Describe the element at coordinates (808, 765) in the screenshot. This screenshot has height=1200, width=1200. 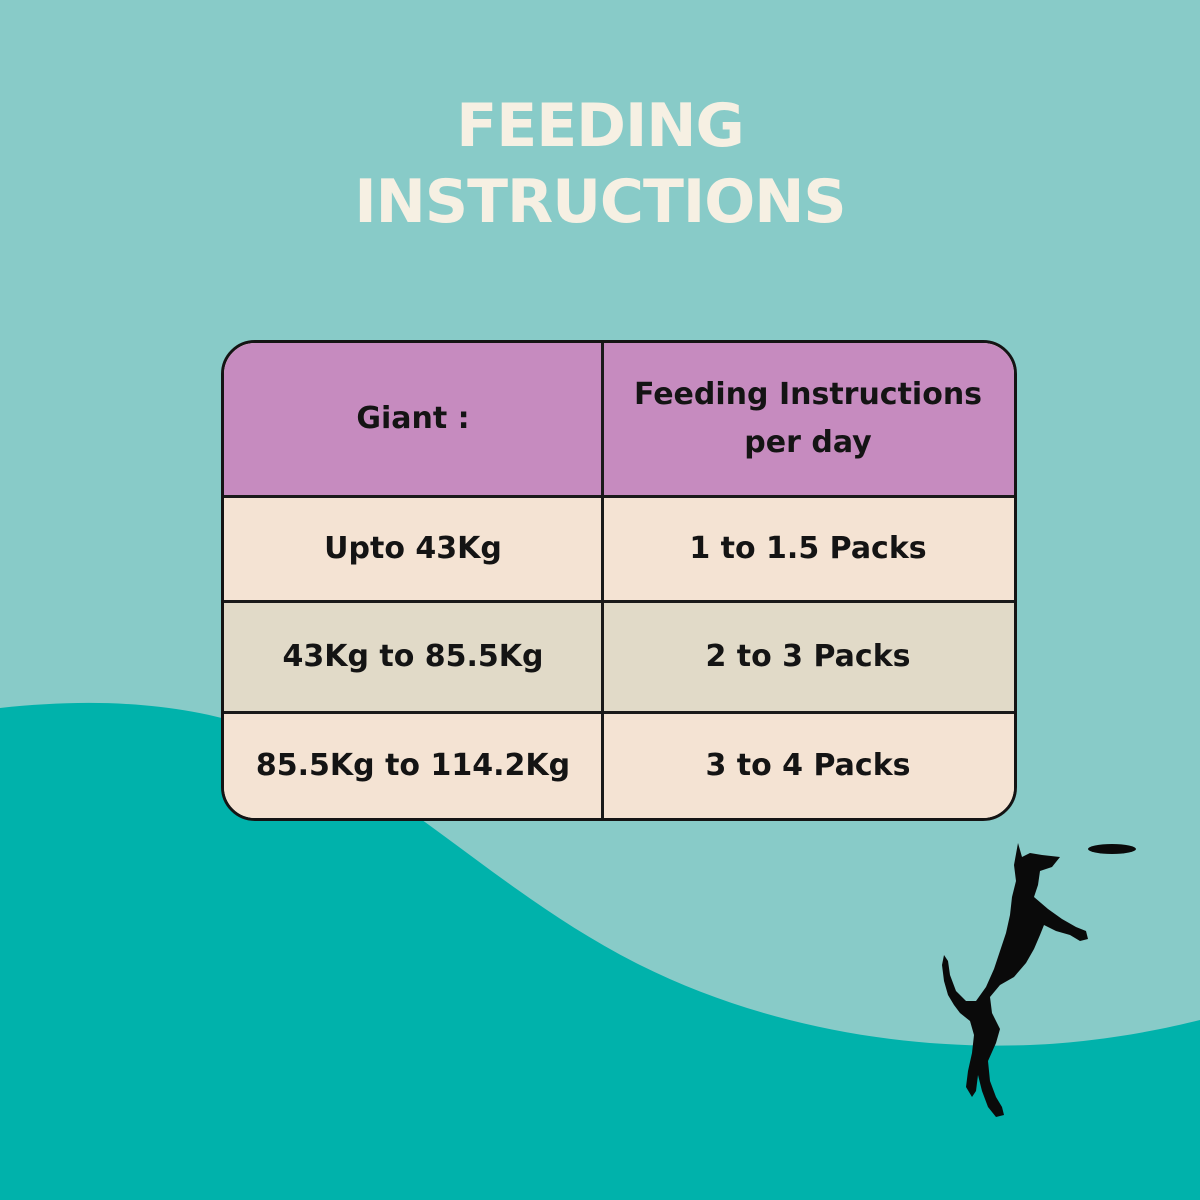
I see `amount-cell: 3 to 4 Packs` at that location.